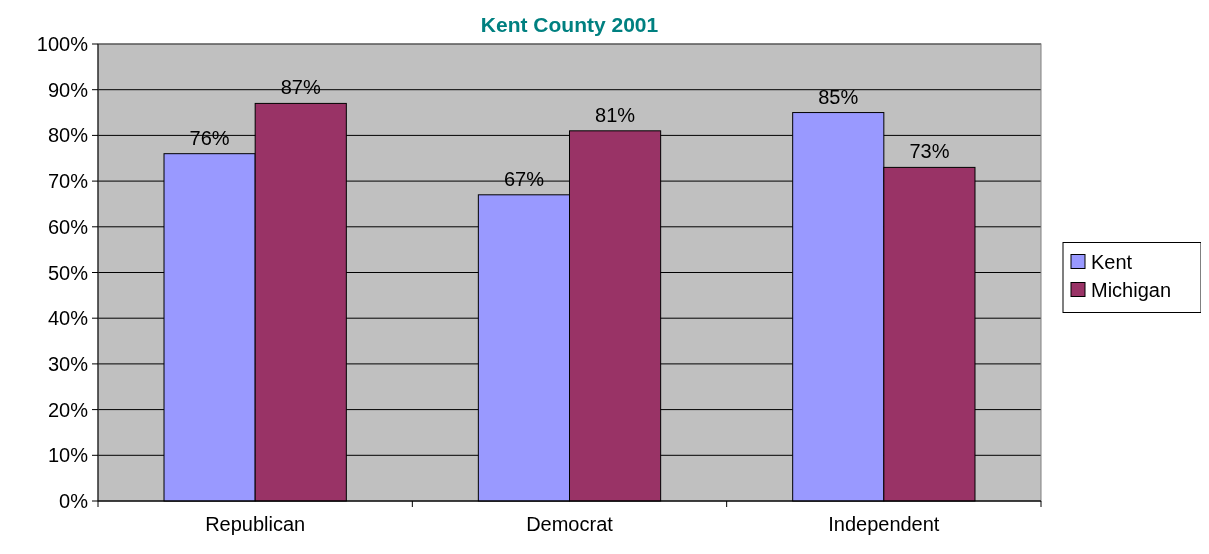  What do you see at coordinates (68, 135) in the screenshot?
I see `y-tick-label: 80%` at bounding box center [68, 135].